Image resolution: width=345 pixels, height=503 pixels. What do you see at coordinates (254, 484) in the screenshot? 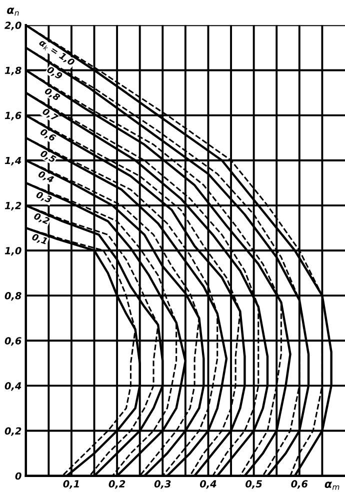
I see `x-tick-label: 0,5` at bounding box center [254, 484].